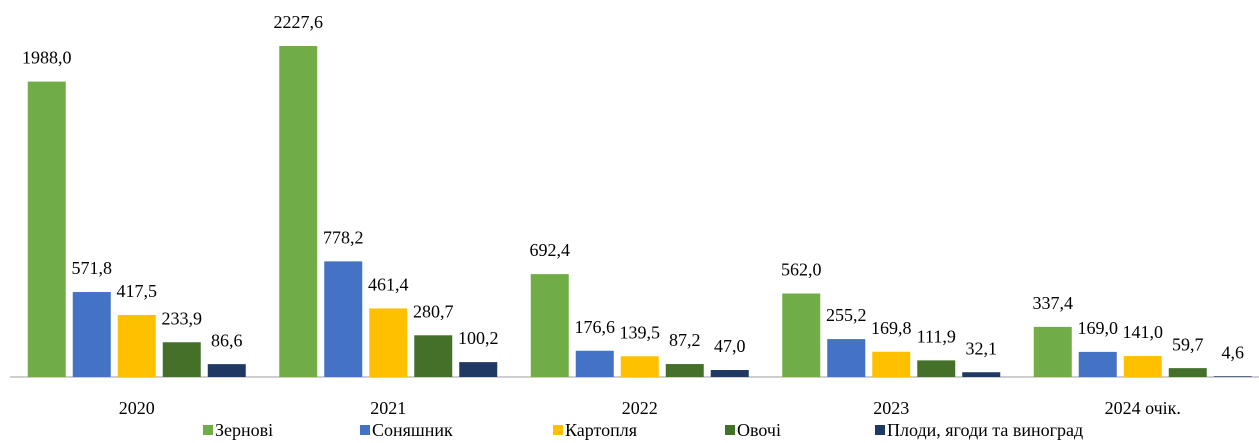 The height and width of the screenshot is (443, 1259). What do you see at coordinates (891, 408) in the screenshot?
I see `x-tick-label: 2023` at bounding box center [891, 408].